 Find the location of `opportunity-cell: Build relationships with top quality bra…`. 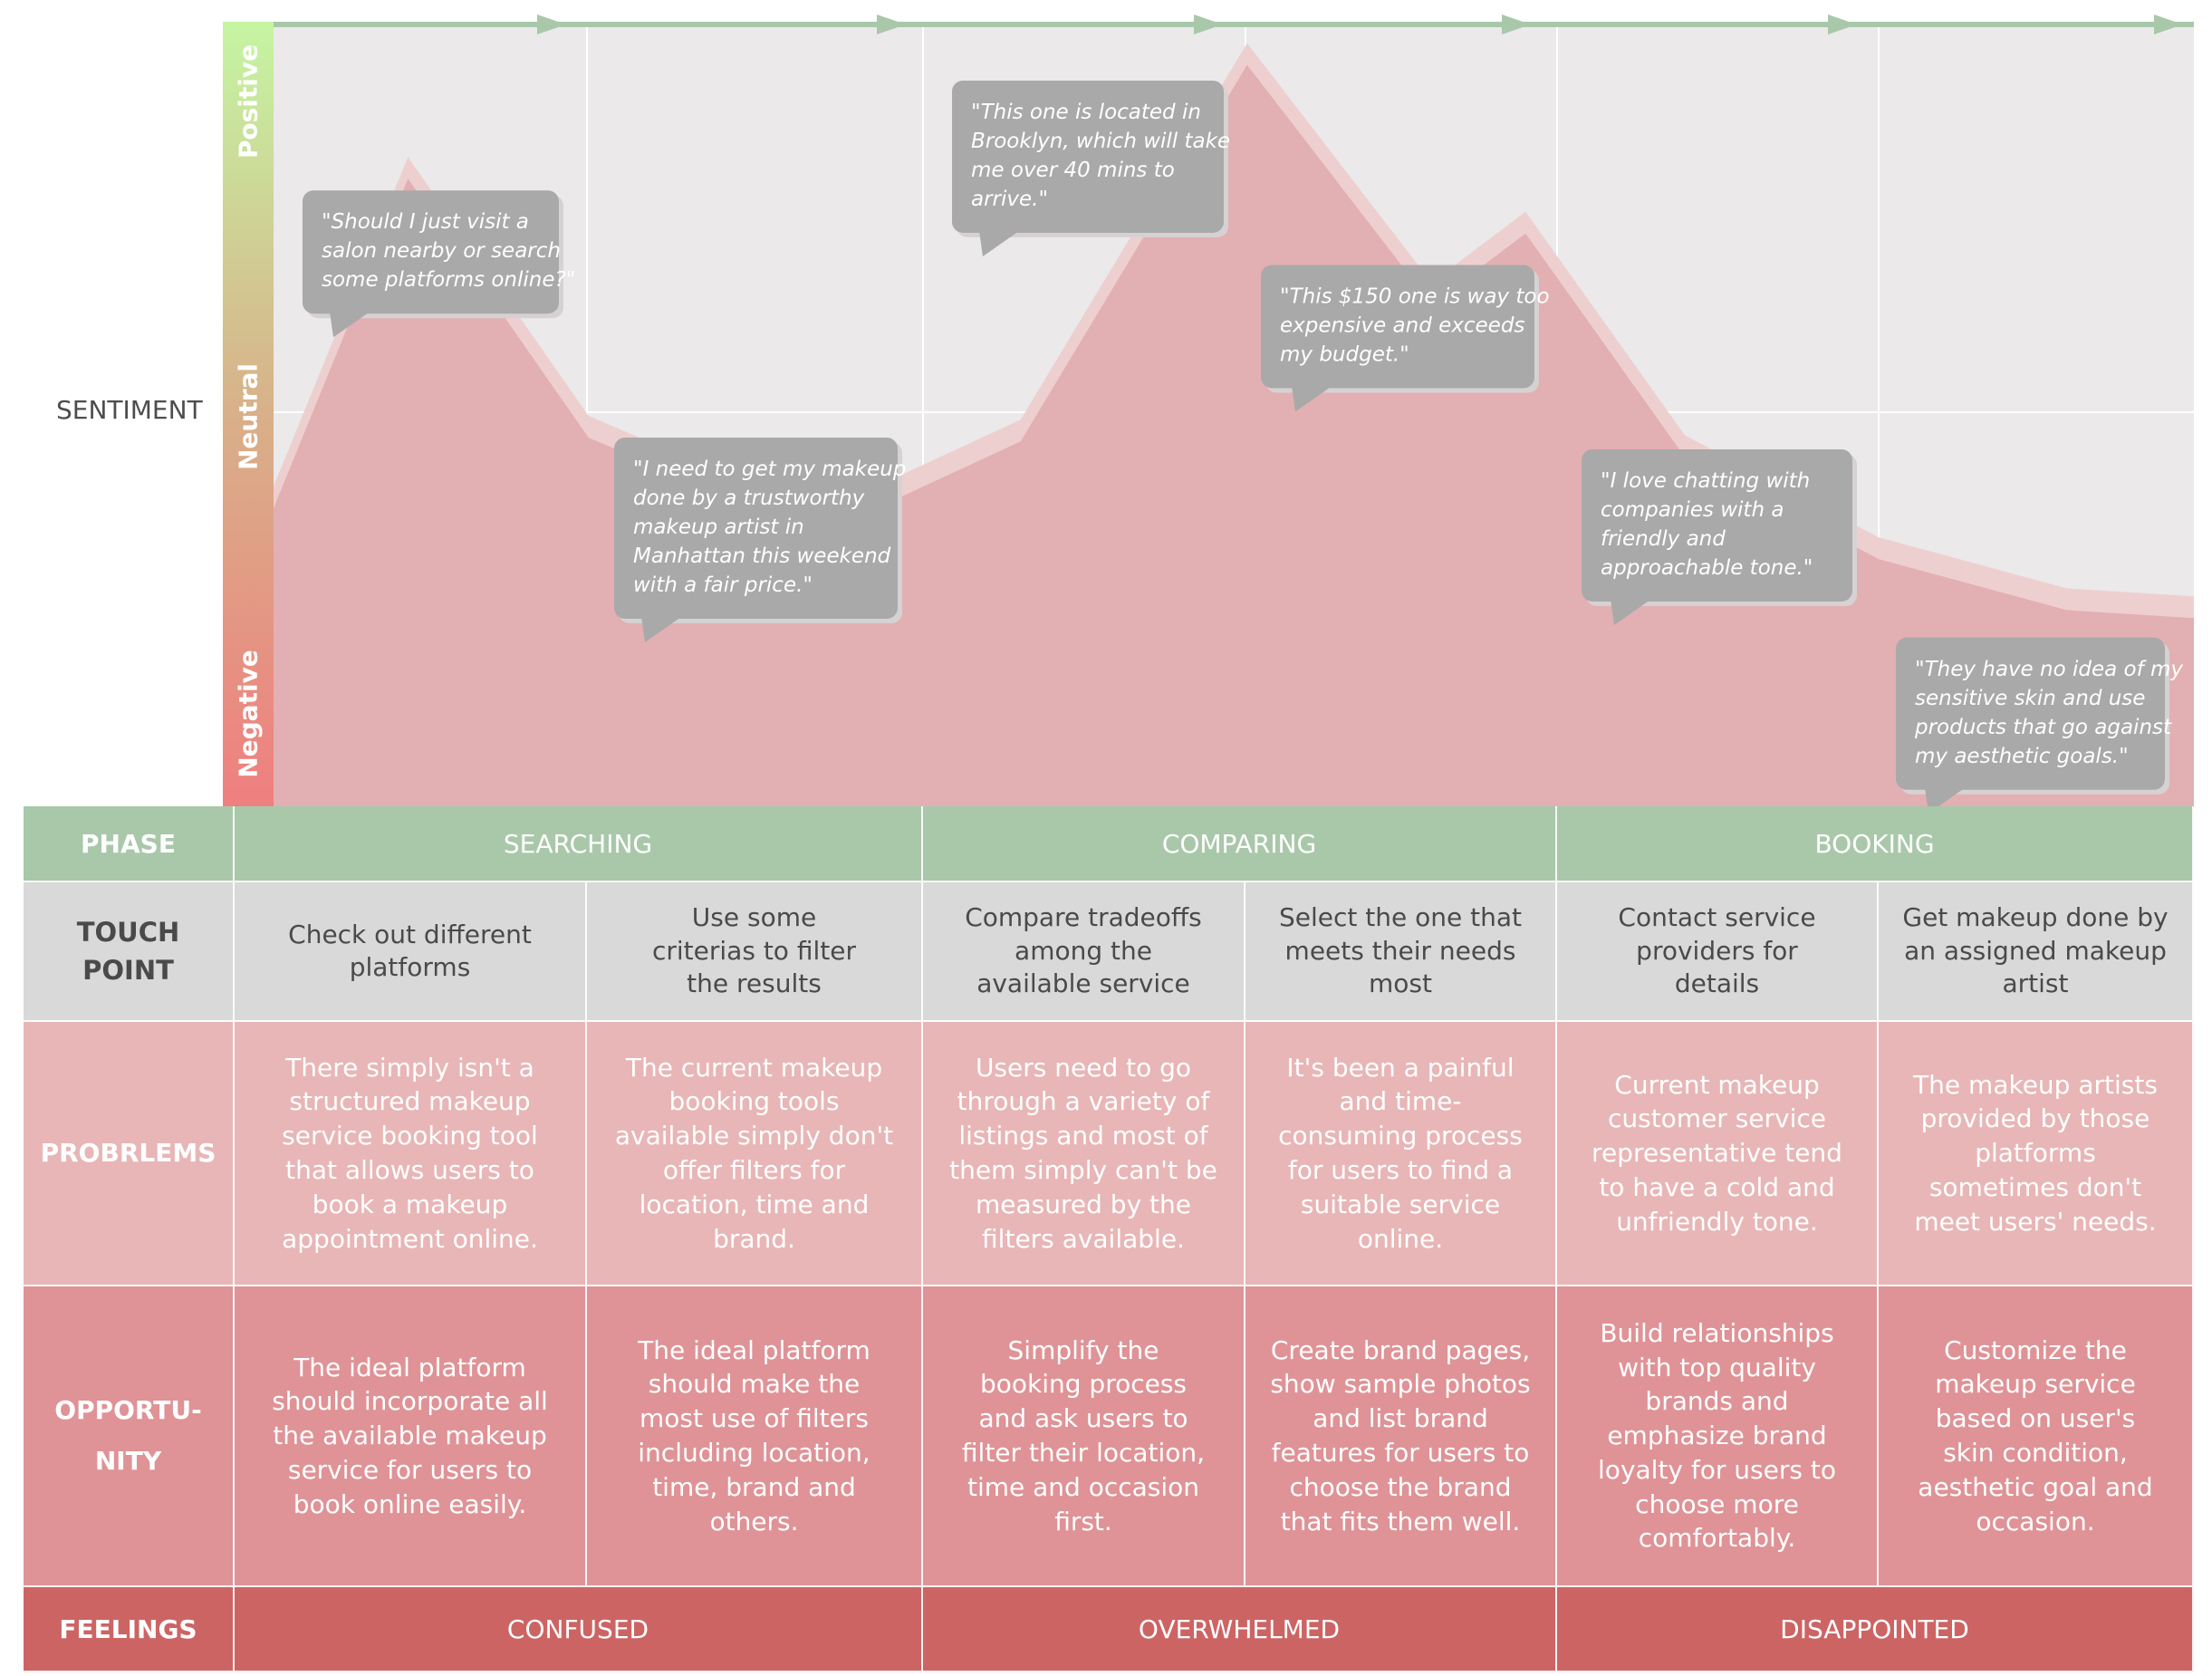

opportunity-cell: Build relationships with top quality bra… is located at coordinates (1718, 1436).